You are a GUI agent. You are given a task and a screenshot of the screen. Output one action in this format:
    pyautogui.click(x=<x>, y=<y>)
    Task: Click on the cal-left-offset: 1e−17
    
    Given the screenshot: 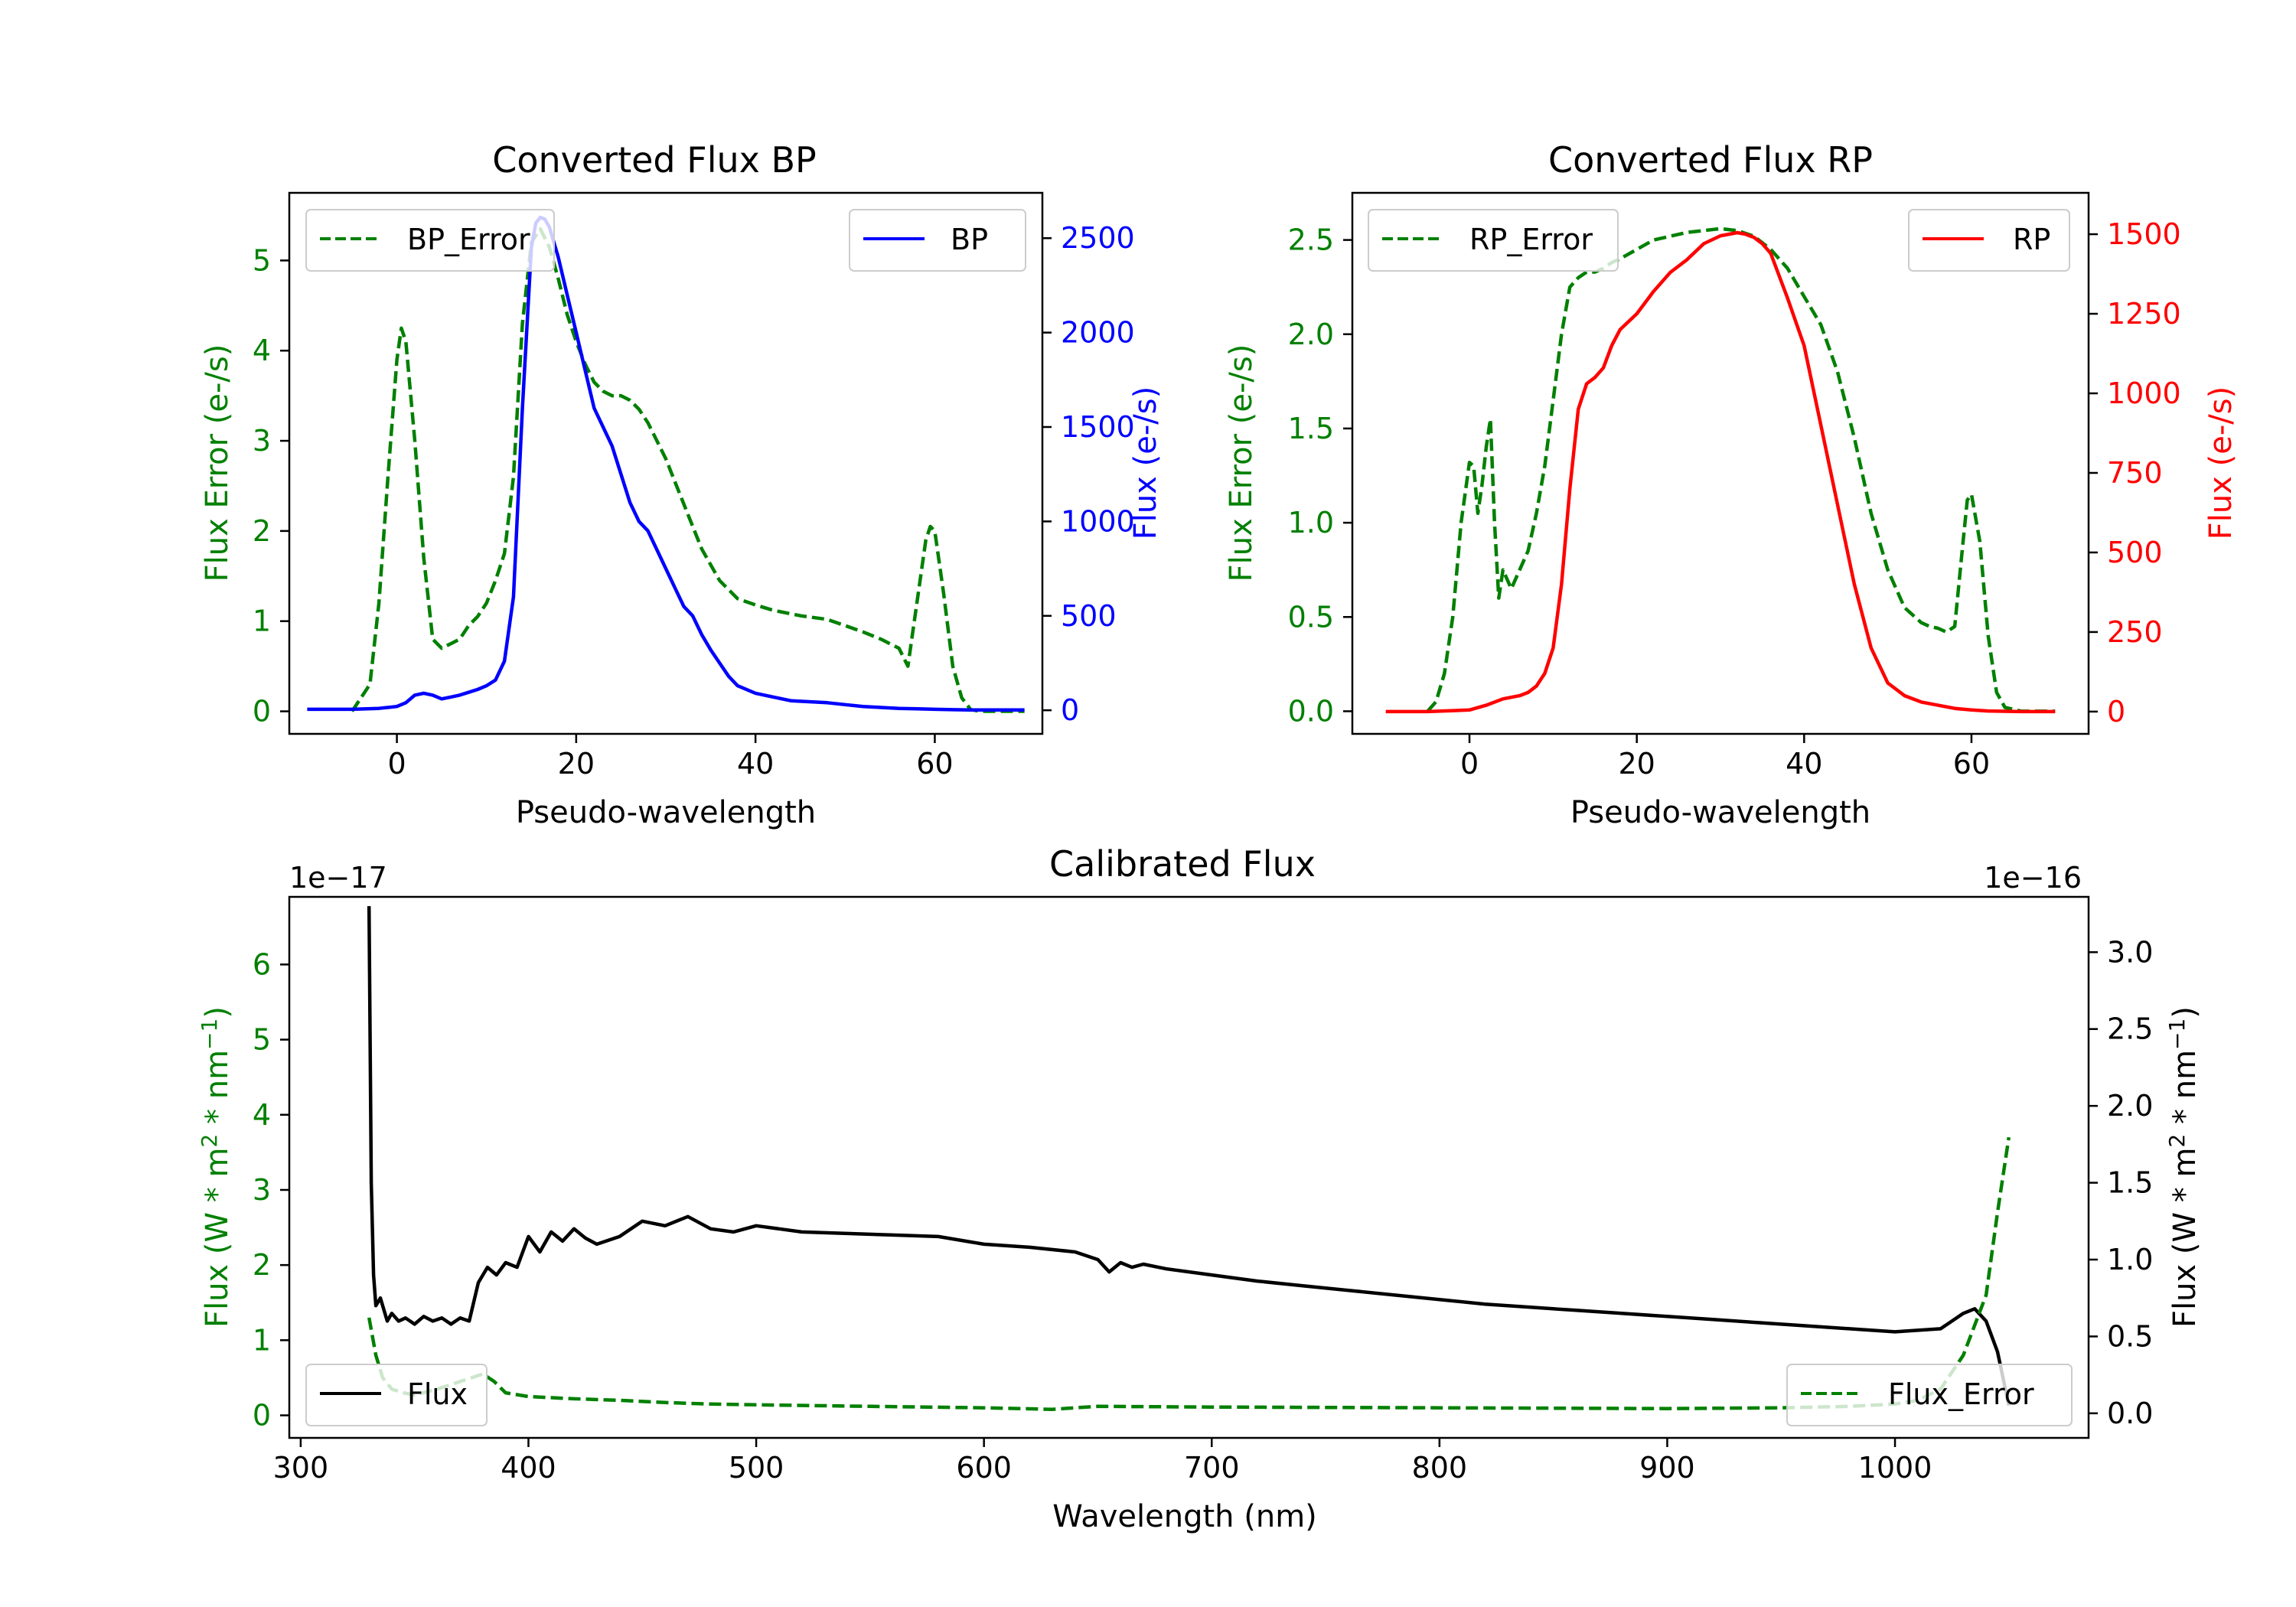 What is the action you would take?
    pyautogui.click(x=338, y=878)
    